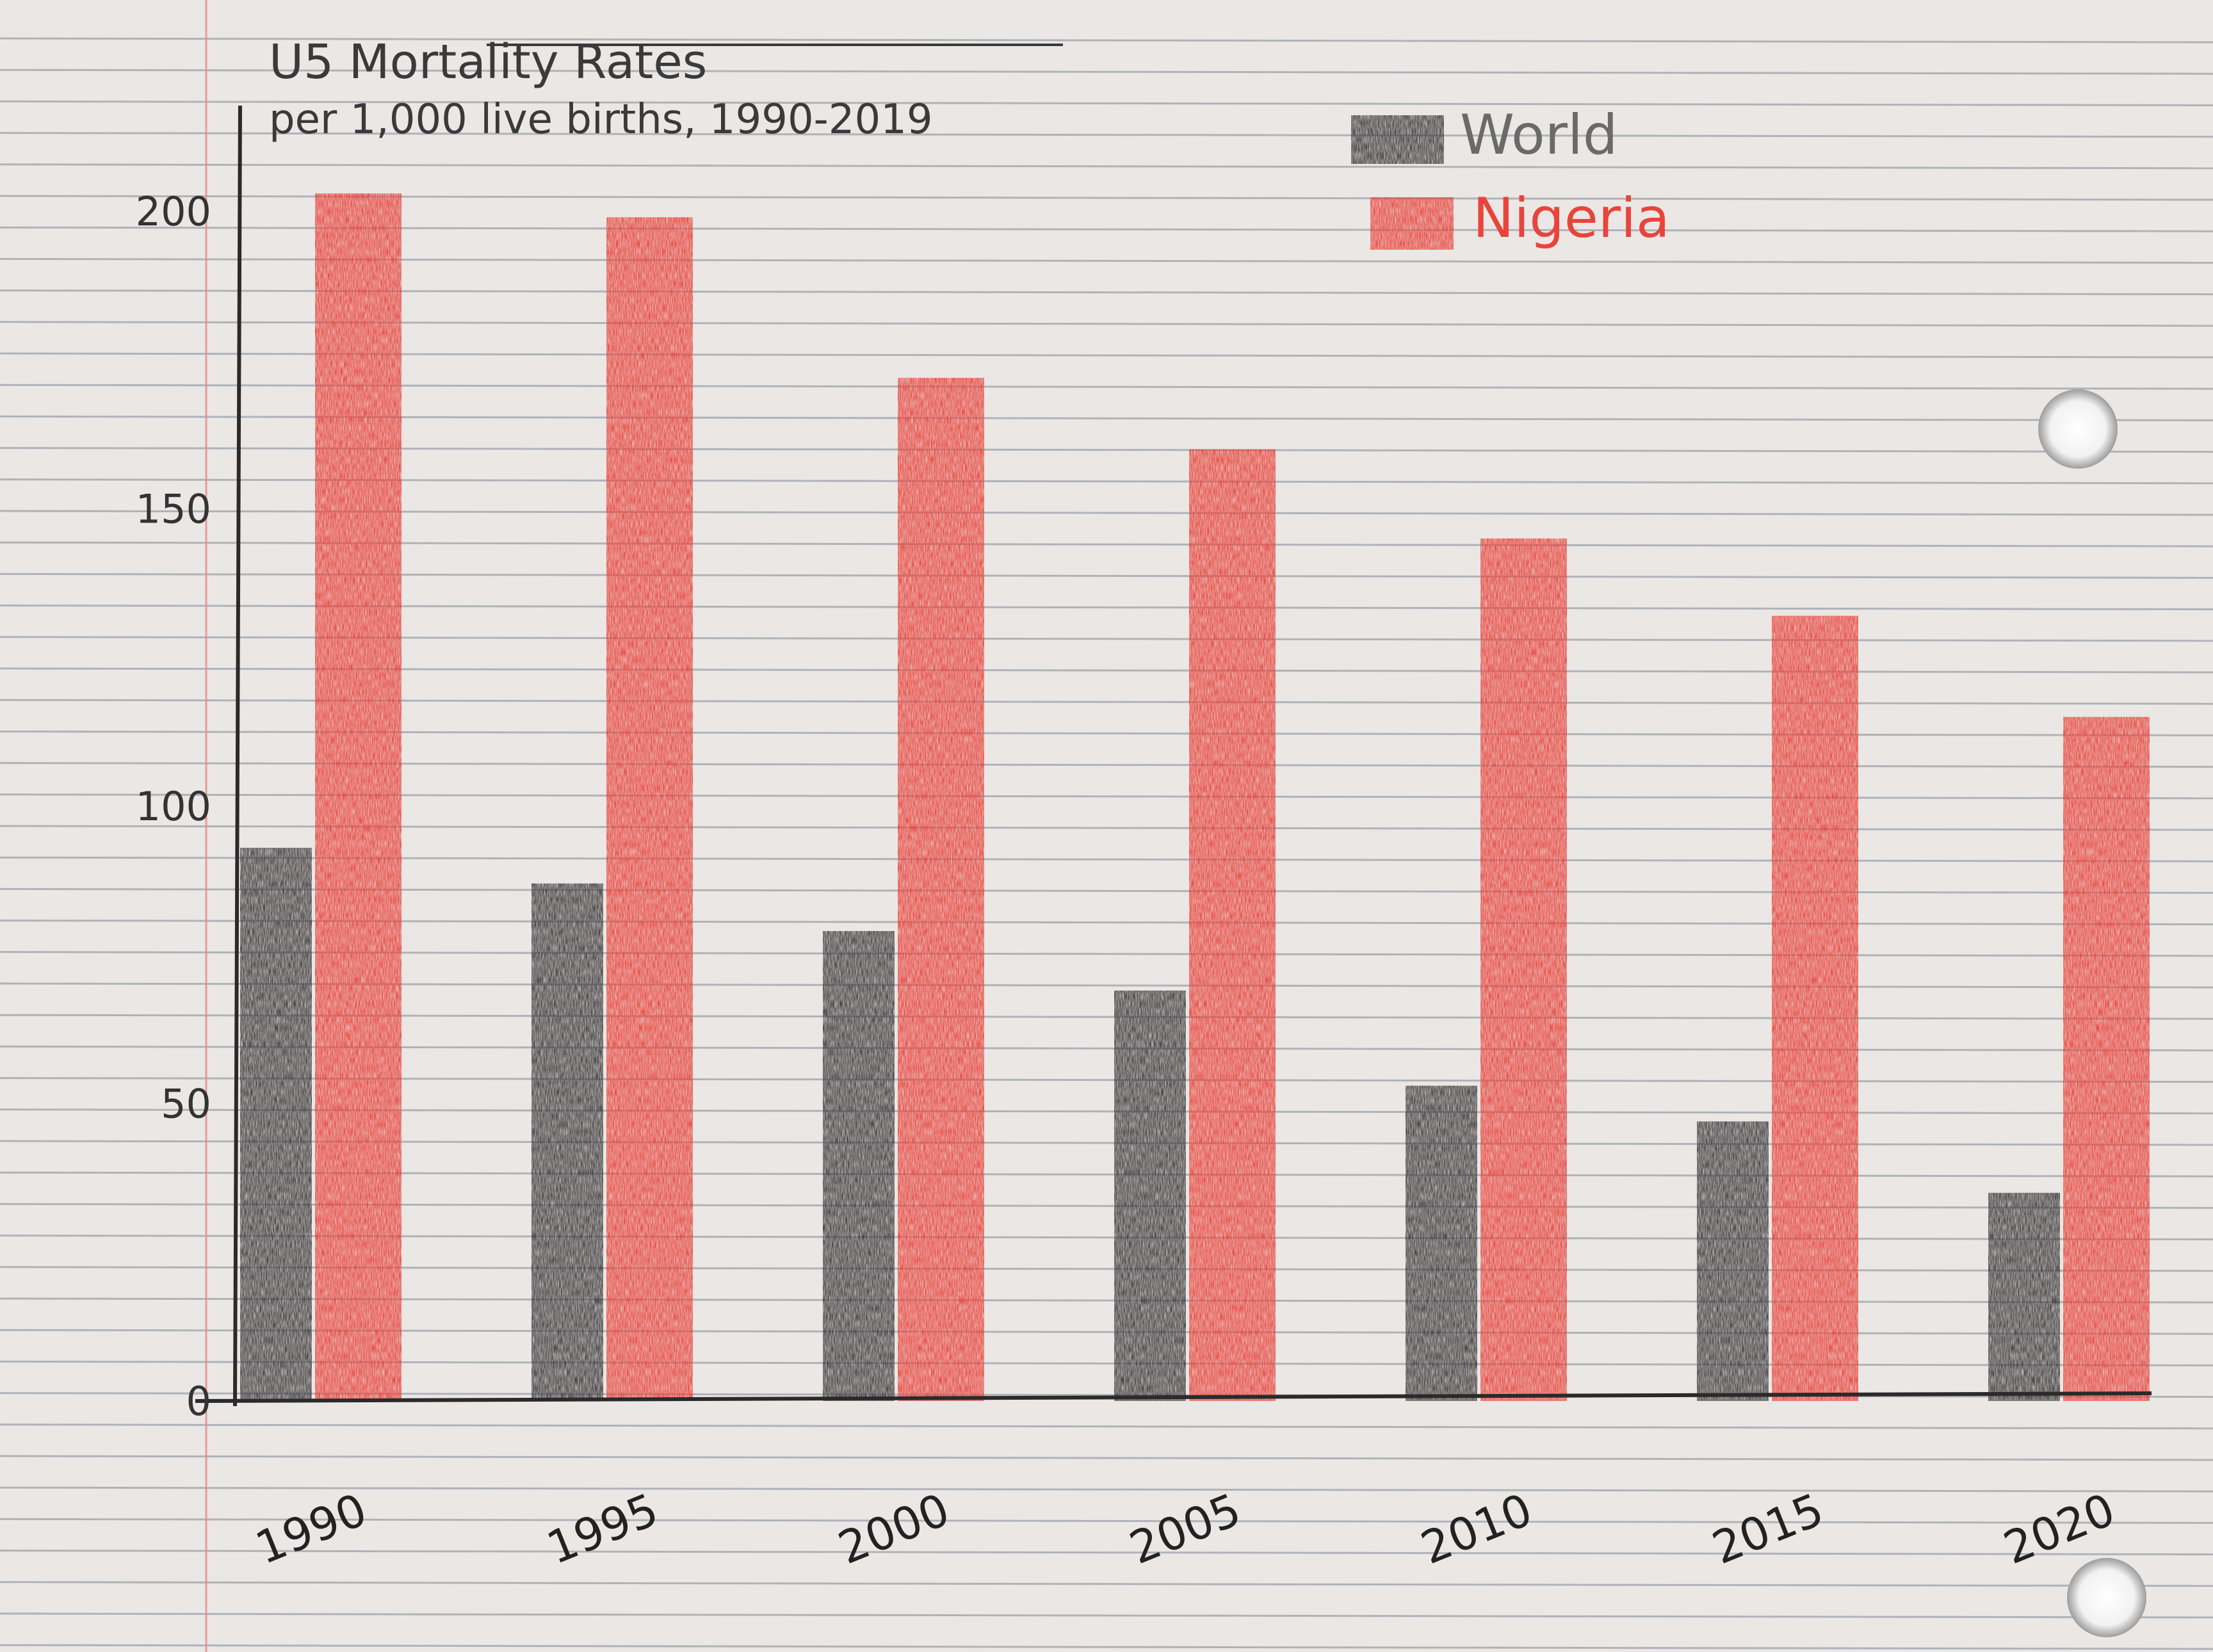  Describe the element at coordinates (1538, 135) in the screenshot. I see `legend-label-world: World` at that location.